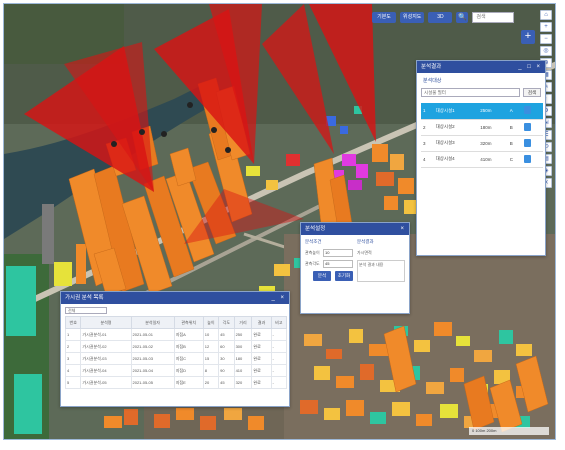 This screenshot has height=450, width=565. Describe the element at coordinates (315, 229) in the screenshot. I see `analysis-popup-title: 분석설정` at that location.